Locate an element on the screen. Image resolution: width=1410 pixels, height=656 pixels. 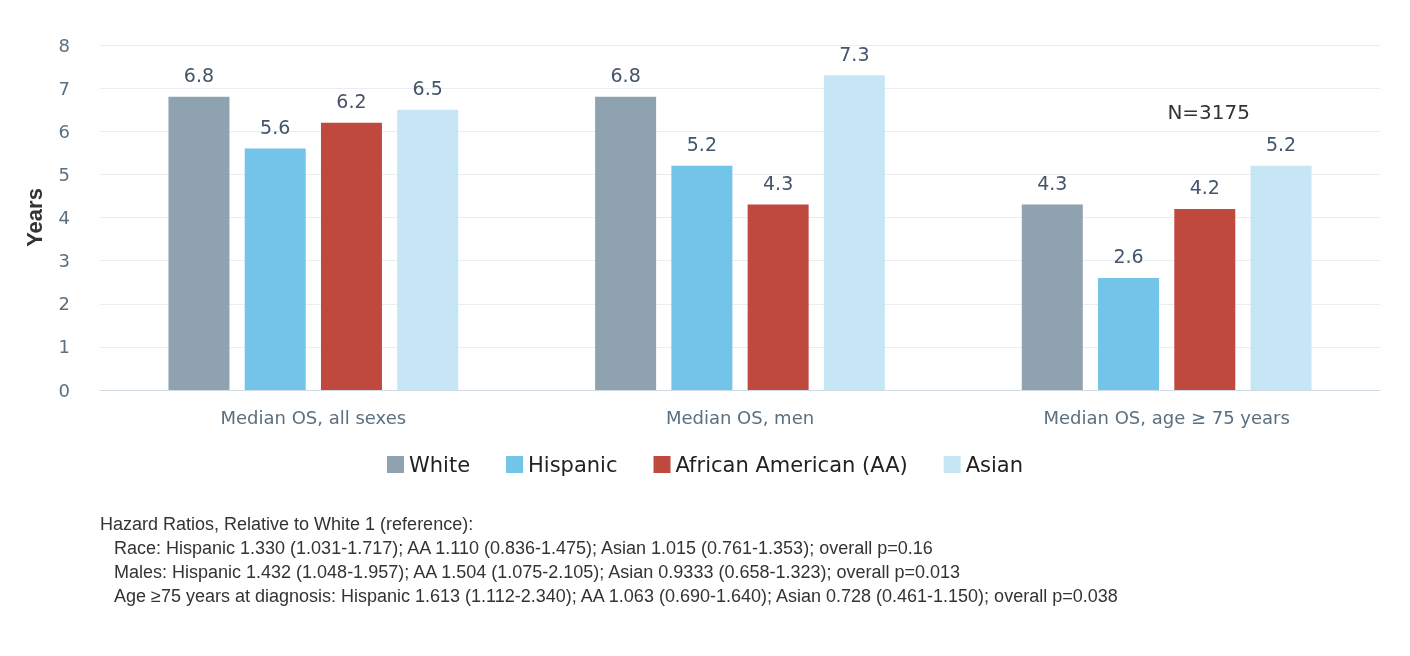
legend-label: Hispanic is located at coordinates (573, 464).